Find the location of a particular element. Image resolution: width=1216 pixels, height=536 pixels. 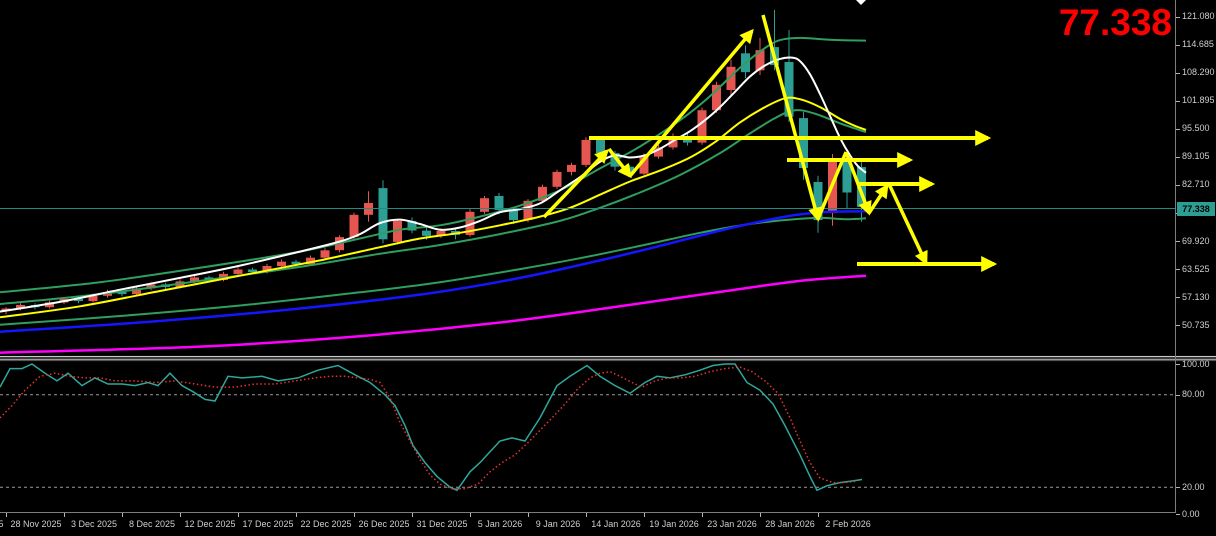

price-axis-label: 89.105 is located at coordinates (1196, 156).